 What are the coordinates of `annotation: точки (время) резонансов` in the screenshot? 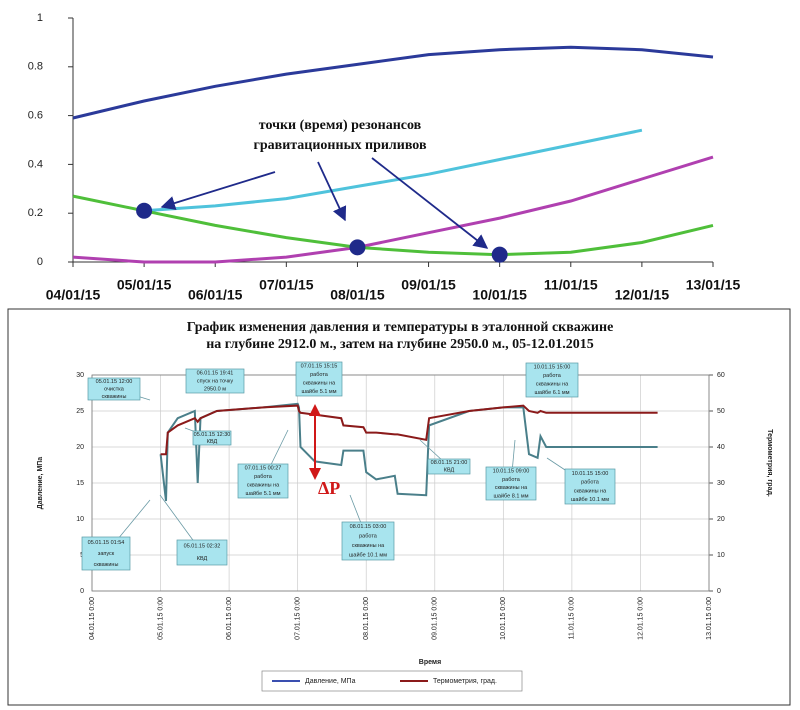 It's located at (340, 125).